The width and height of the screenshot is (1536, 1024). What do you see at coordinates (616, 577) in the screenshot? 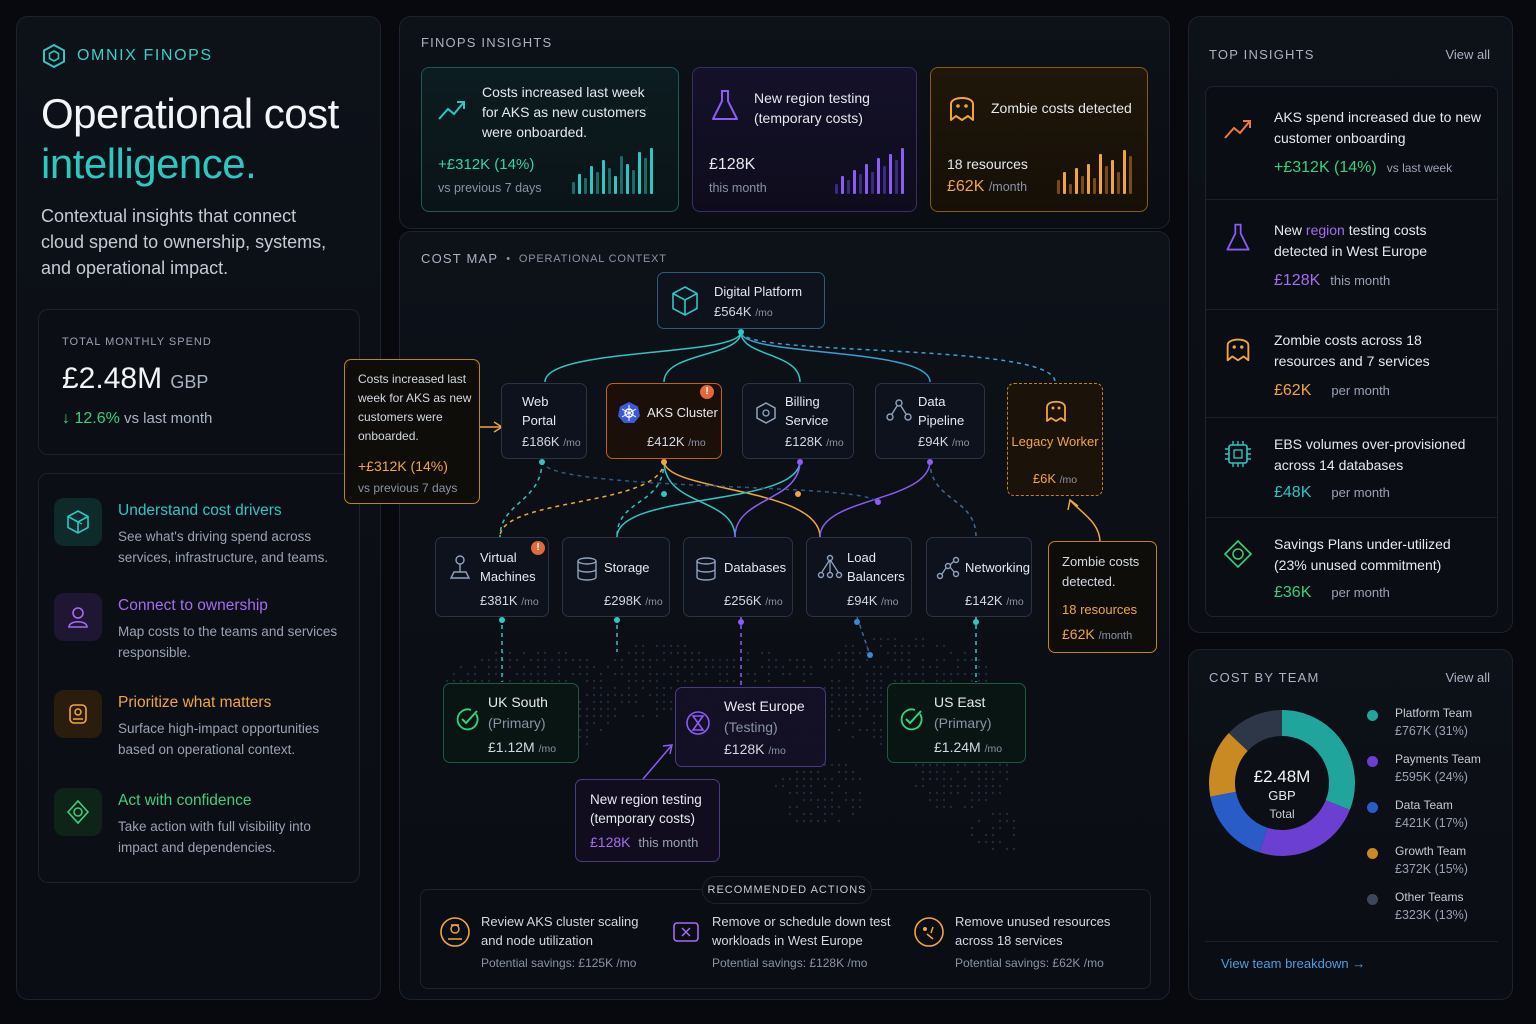
I see `node-storage: Storage £298K /mo` at bounding box center [616, 577].